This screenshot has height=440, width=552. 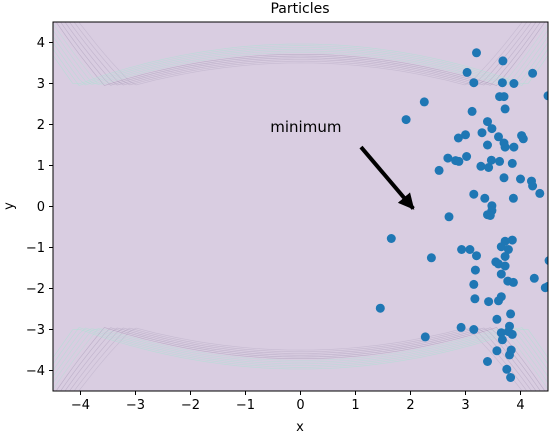 I want to click on y-tick-label: 4, so click(x=41, y=43).